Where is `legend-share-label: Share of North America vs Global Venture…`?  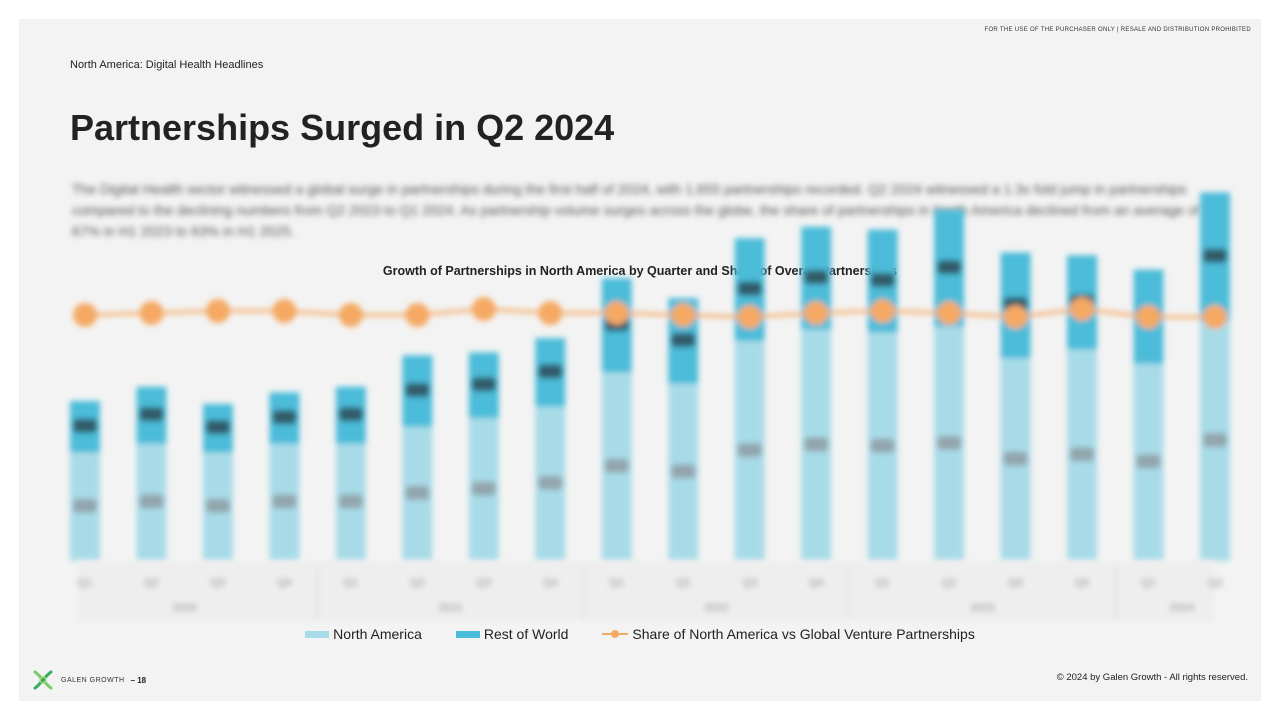
legend-share-label: Share of North America vs Global Venture… is located at coordinates (803, 634).